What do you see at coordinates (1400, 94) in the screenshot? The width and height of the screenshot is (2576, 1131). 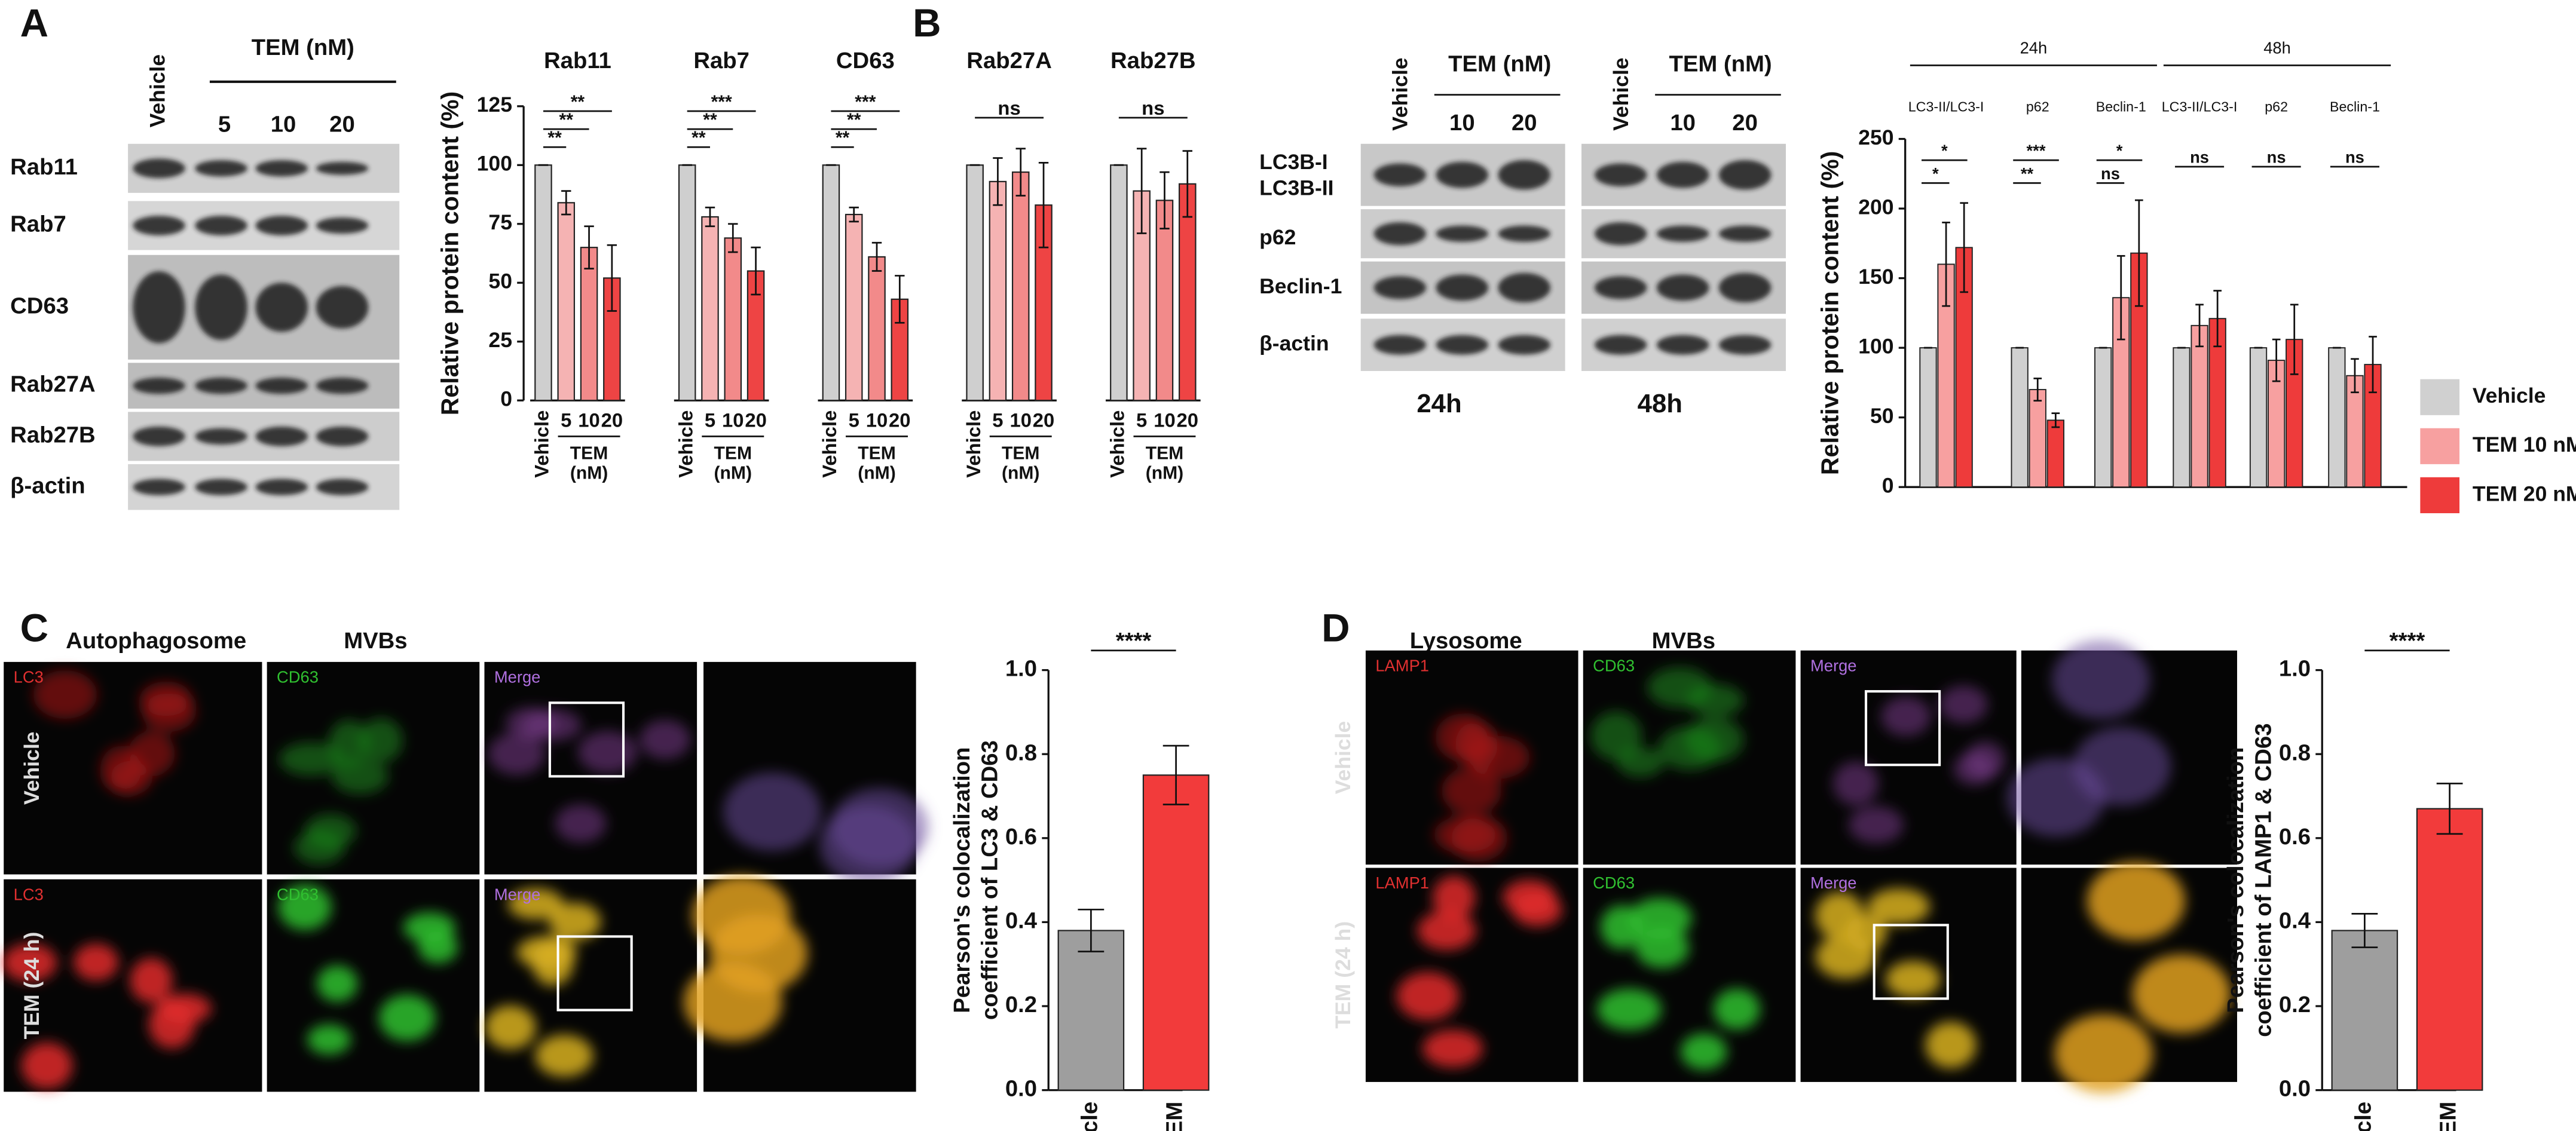 I see `lane-label: Vehicle` at bounding box center [1400, 94].